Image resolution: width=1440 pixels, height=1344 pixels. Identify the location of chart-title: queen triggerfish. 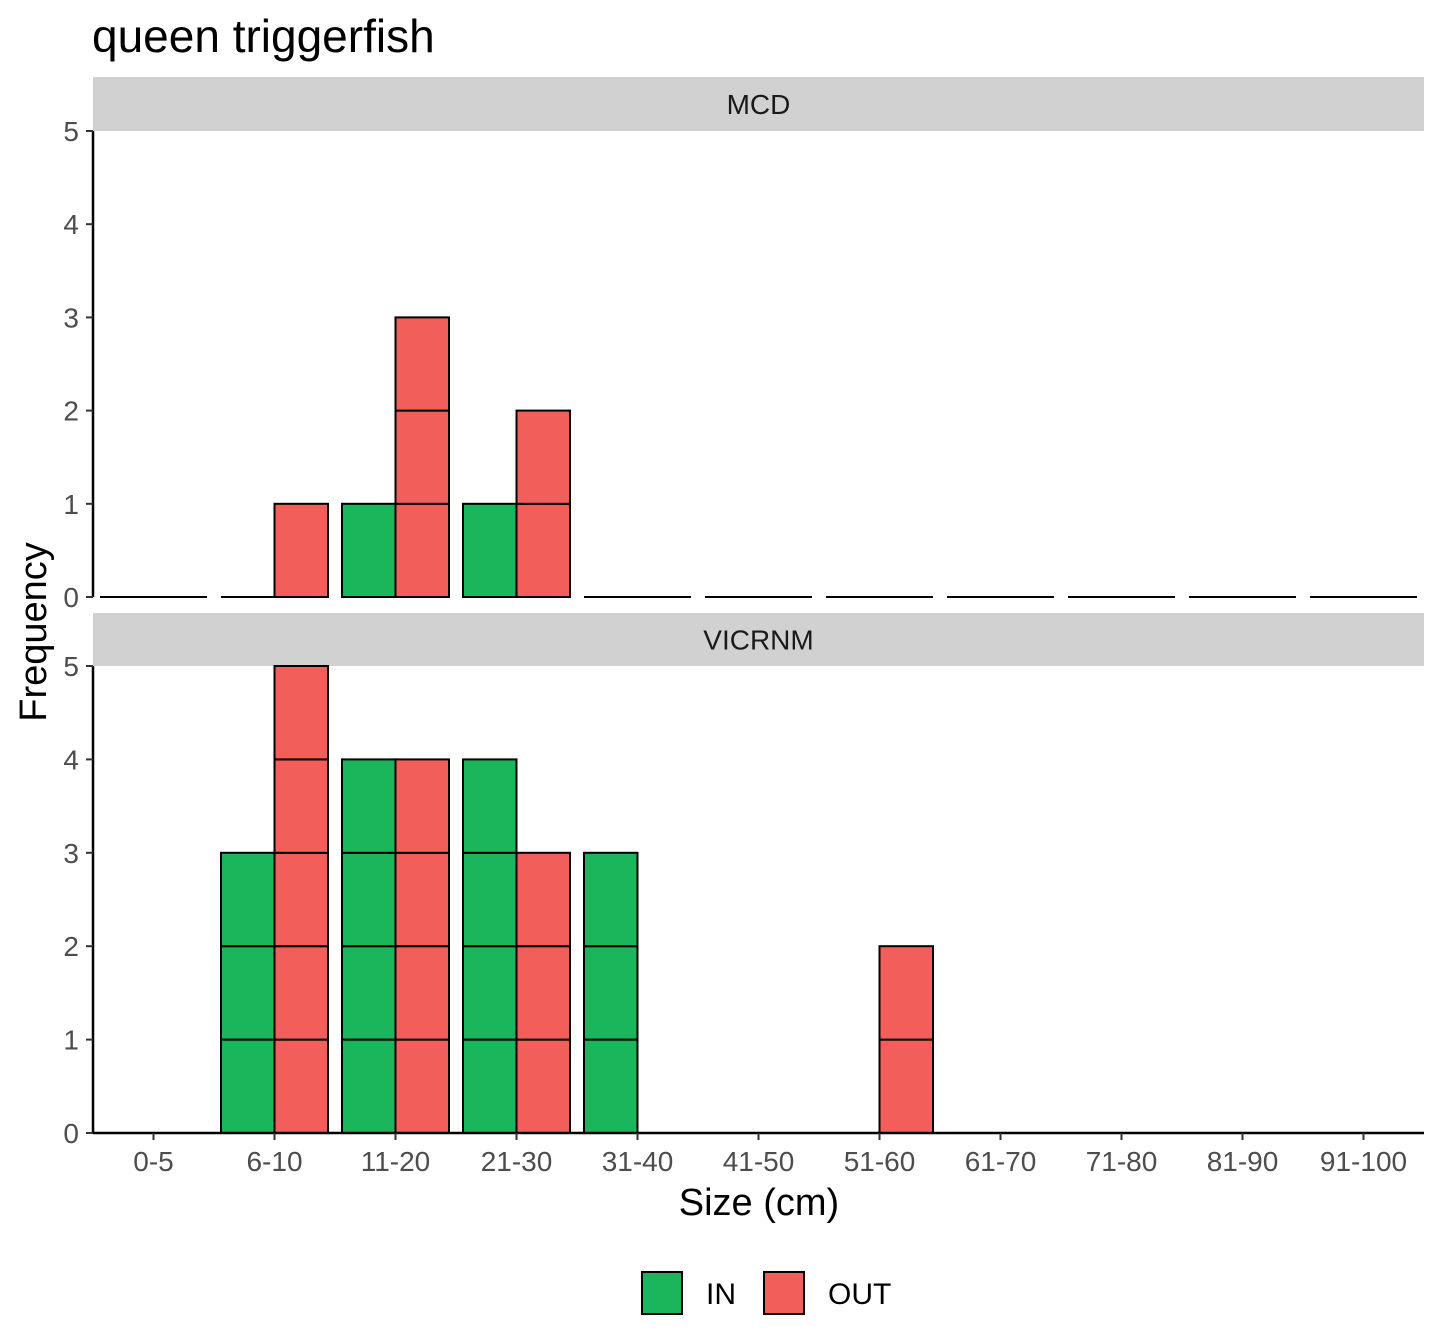
(263, 36).